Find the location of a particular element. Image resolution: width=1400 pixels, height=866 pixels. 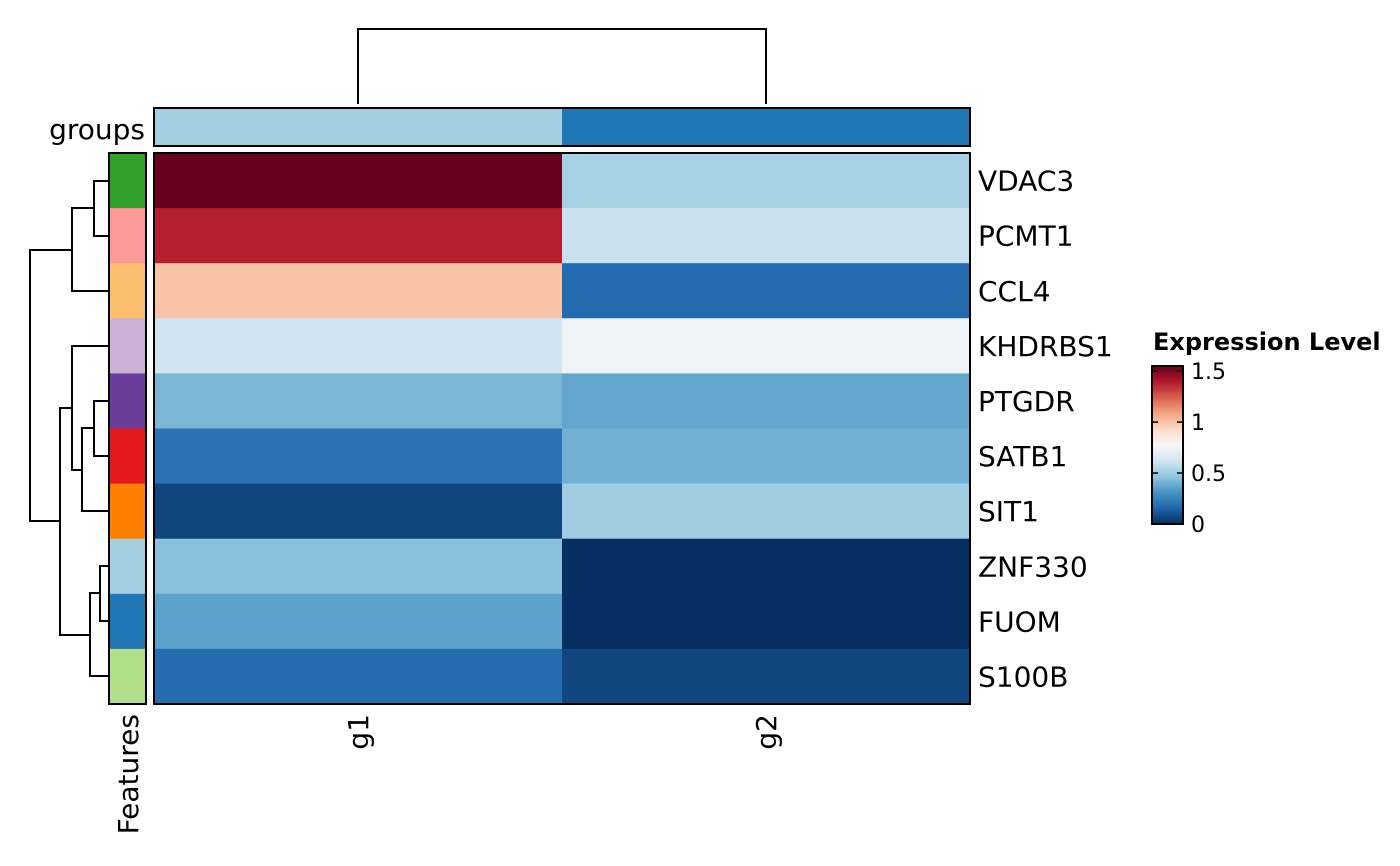

column-dendrogram is located at coordinates (562, 66).